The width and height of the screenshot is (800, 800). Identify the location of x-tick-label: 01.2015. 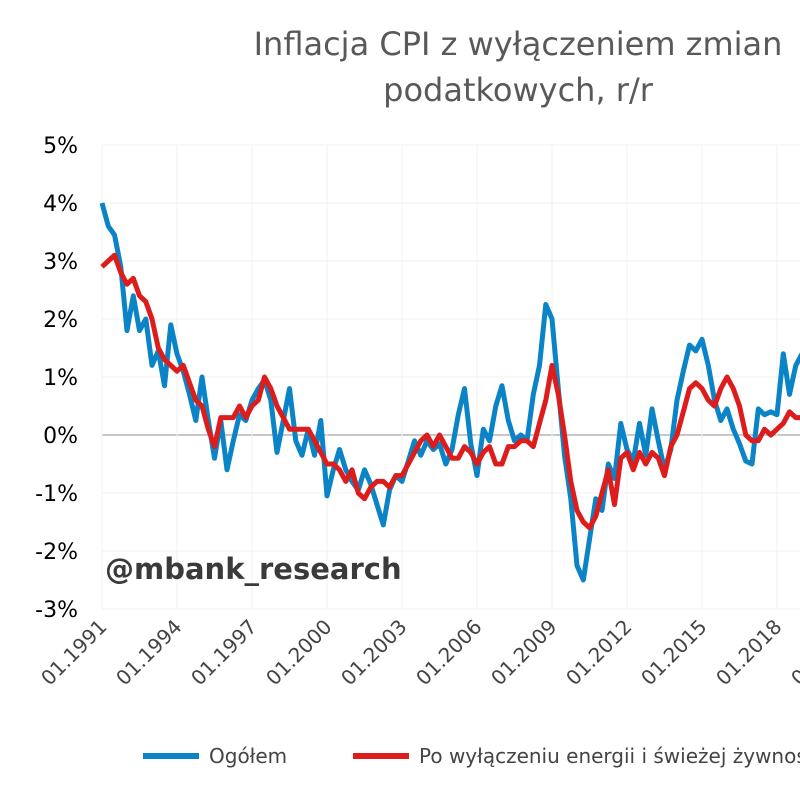
(673, 652).